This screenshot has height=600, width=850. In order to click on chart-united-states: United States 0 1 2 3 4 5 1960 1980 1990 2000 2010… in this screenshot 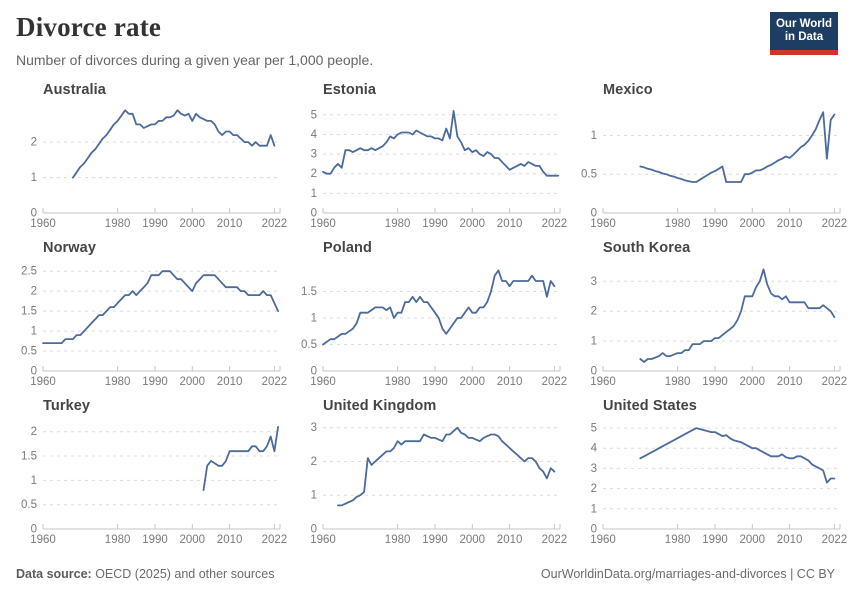, I will do `click(711, 474)`.